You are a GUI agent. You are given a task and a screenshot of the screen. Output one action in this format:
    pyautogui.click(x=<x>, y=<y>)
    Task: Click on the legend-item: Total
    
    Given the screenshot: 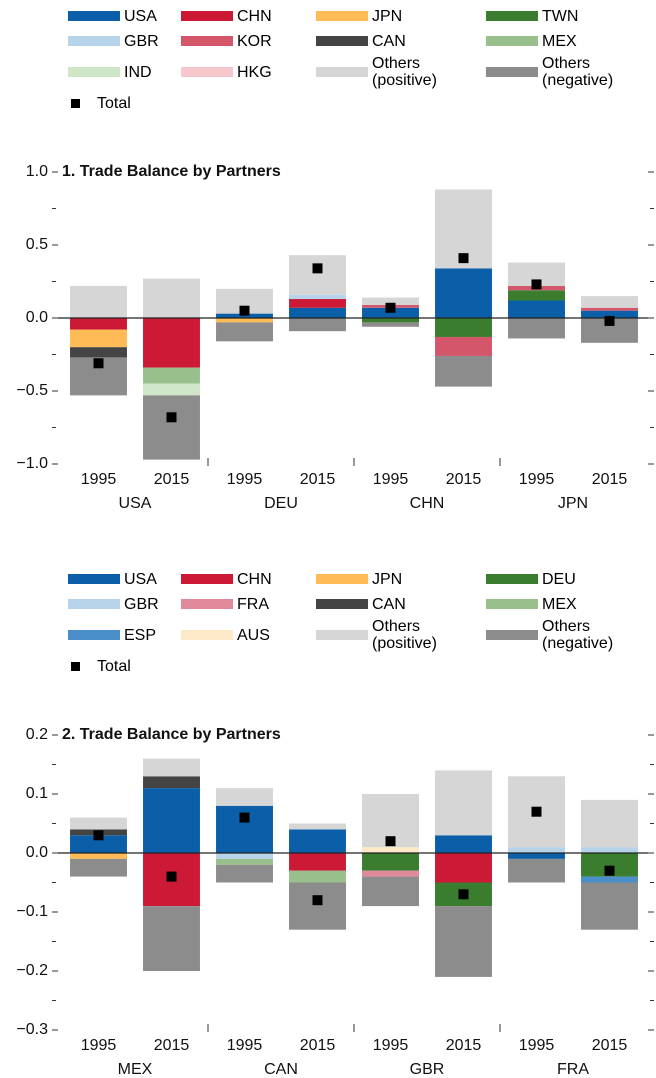 What is the action you would take?
    pyautogui.click(x=124, y=666)
    